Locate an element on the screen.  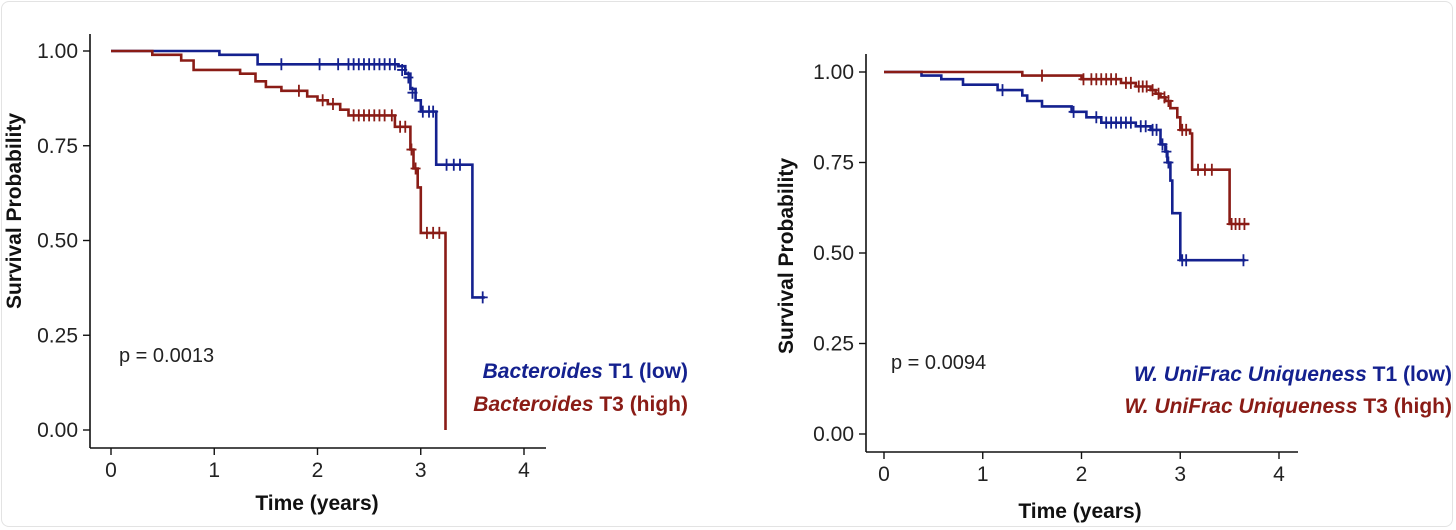
legend-high-italic: Bacteroides is located at coordinates (533, 404).